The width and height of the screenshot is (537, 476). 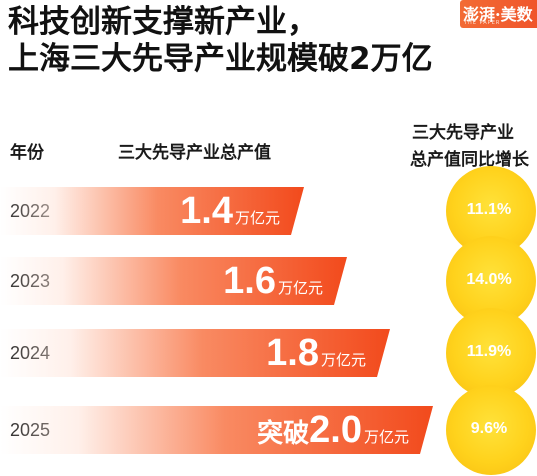 I want to click on bar-value-label-2024: 1.8 万亿元, so click(x=316, y=353).